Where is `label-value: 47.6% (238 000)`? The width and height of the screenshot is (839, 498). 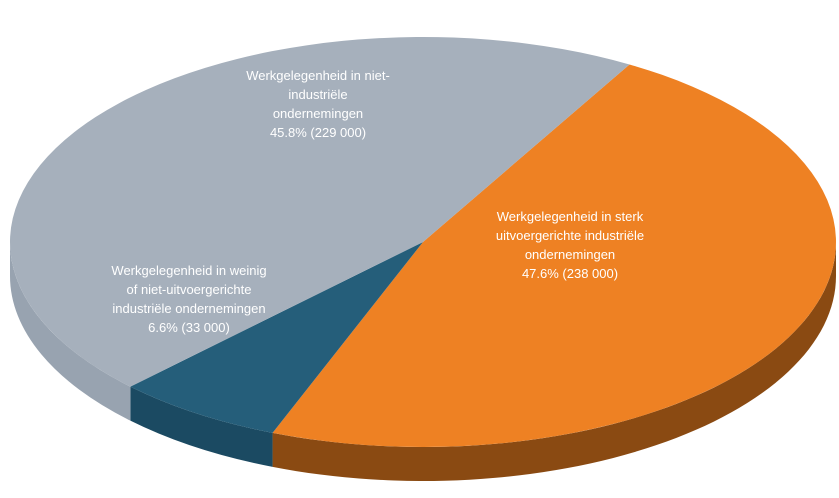 label-value: 47.6% (238 000) is located at coordinates (570, 273).